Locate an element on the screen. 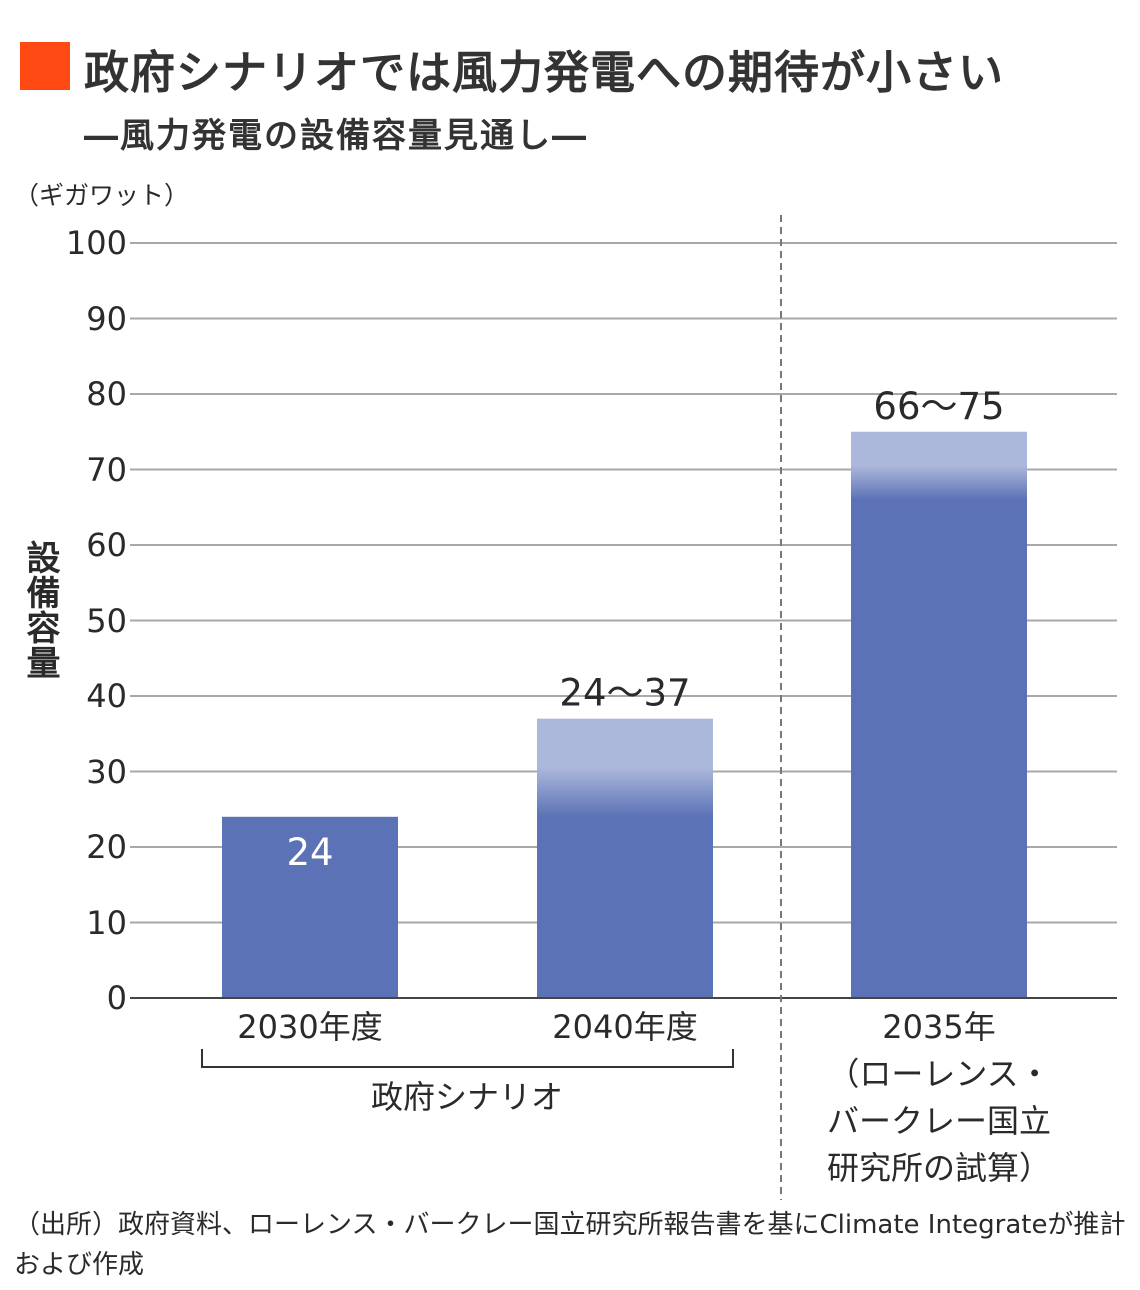 The width and height of the screenshot is (1140, 1290). group-bracket is located at coordinates (467, 1058).